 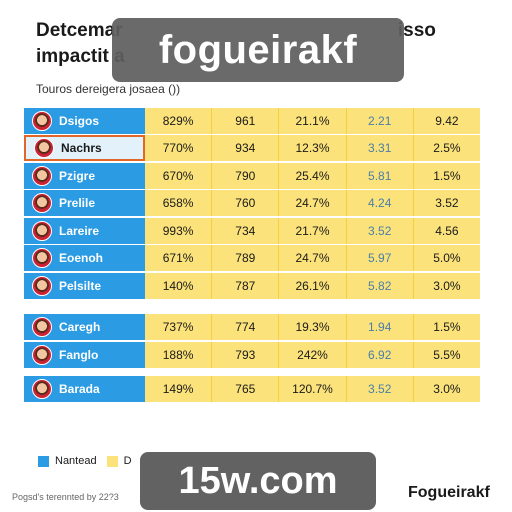 What do you see at coordinates (244, 327) in the screenshot?
I see `value-cell: 774` at bounding box center [244, 327].